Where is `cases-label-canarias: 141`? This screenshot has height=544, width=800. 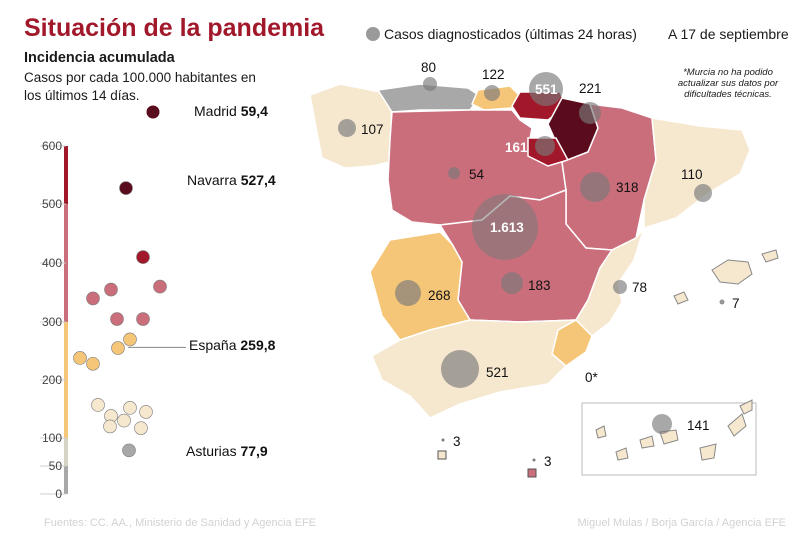 cases-label-canarias: 141 is located at coordinates (698, 425).